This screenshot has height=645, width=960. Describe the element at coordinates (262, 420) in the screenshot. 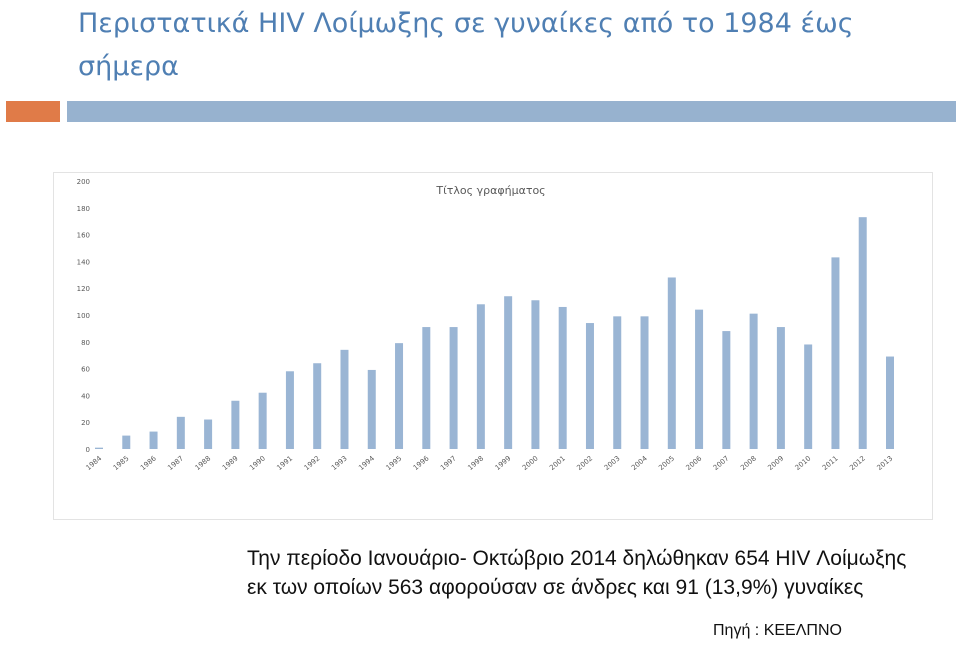

I see `bar-1990` at that location.